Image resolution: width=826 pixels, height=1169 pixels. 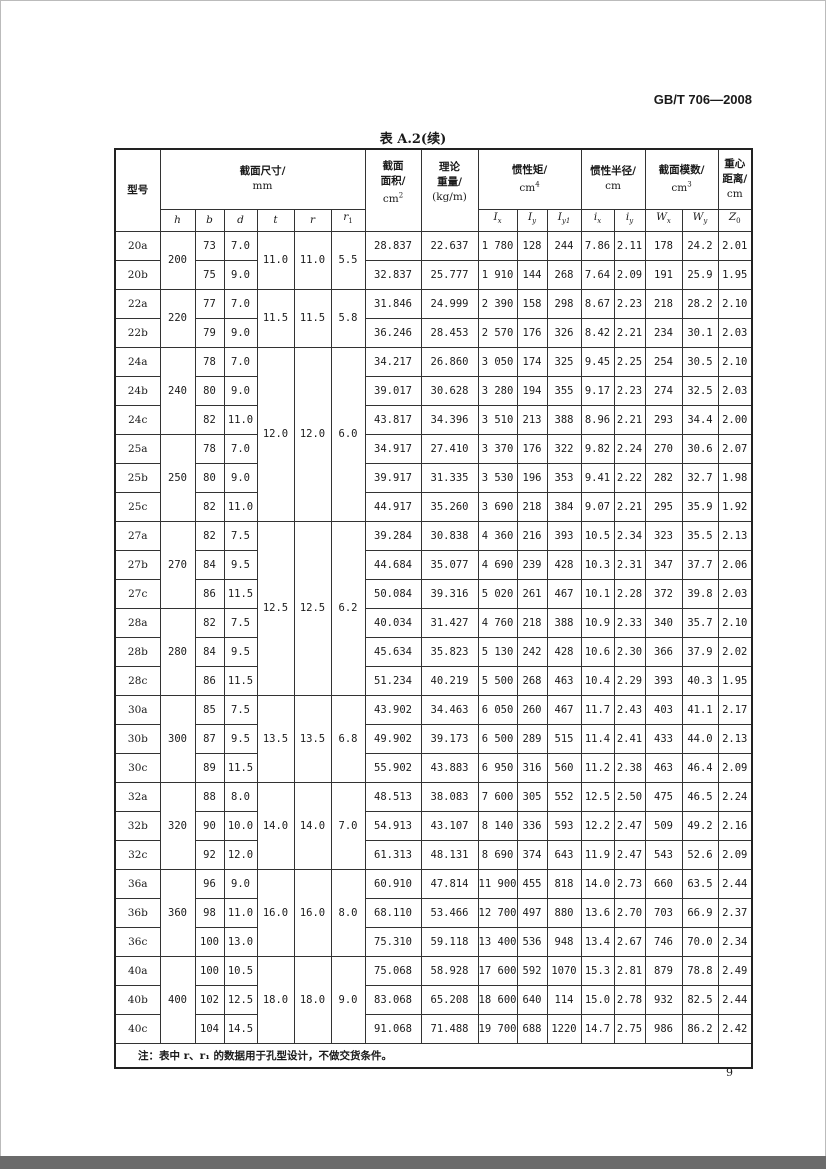 I want to click on cell-model: 32a, so click(x=137, y=796).